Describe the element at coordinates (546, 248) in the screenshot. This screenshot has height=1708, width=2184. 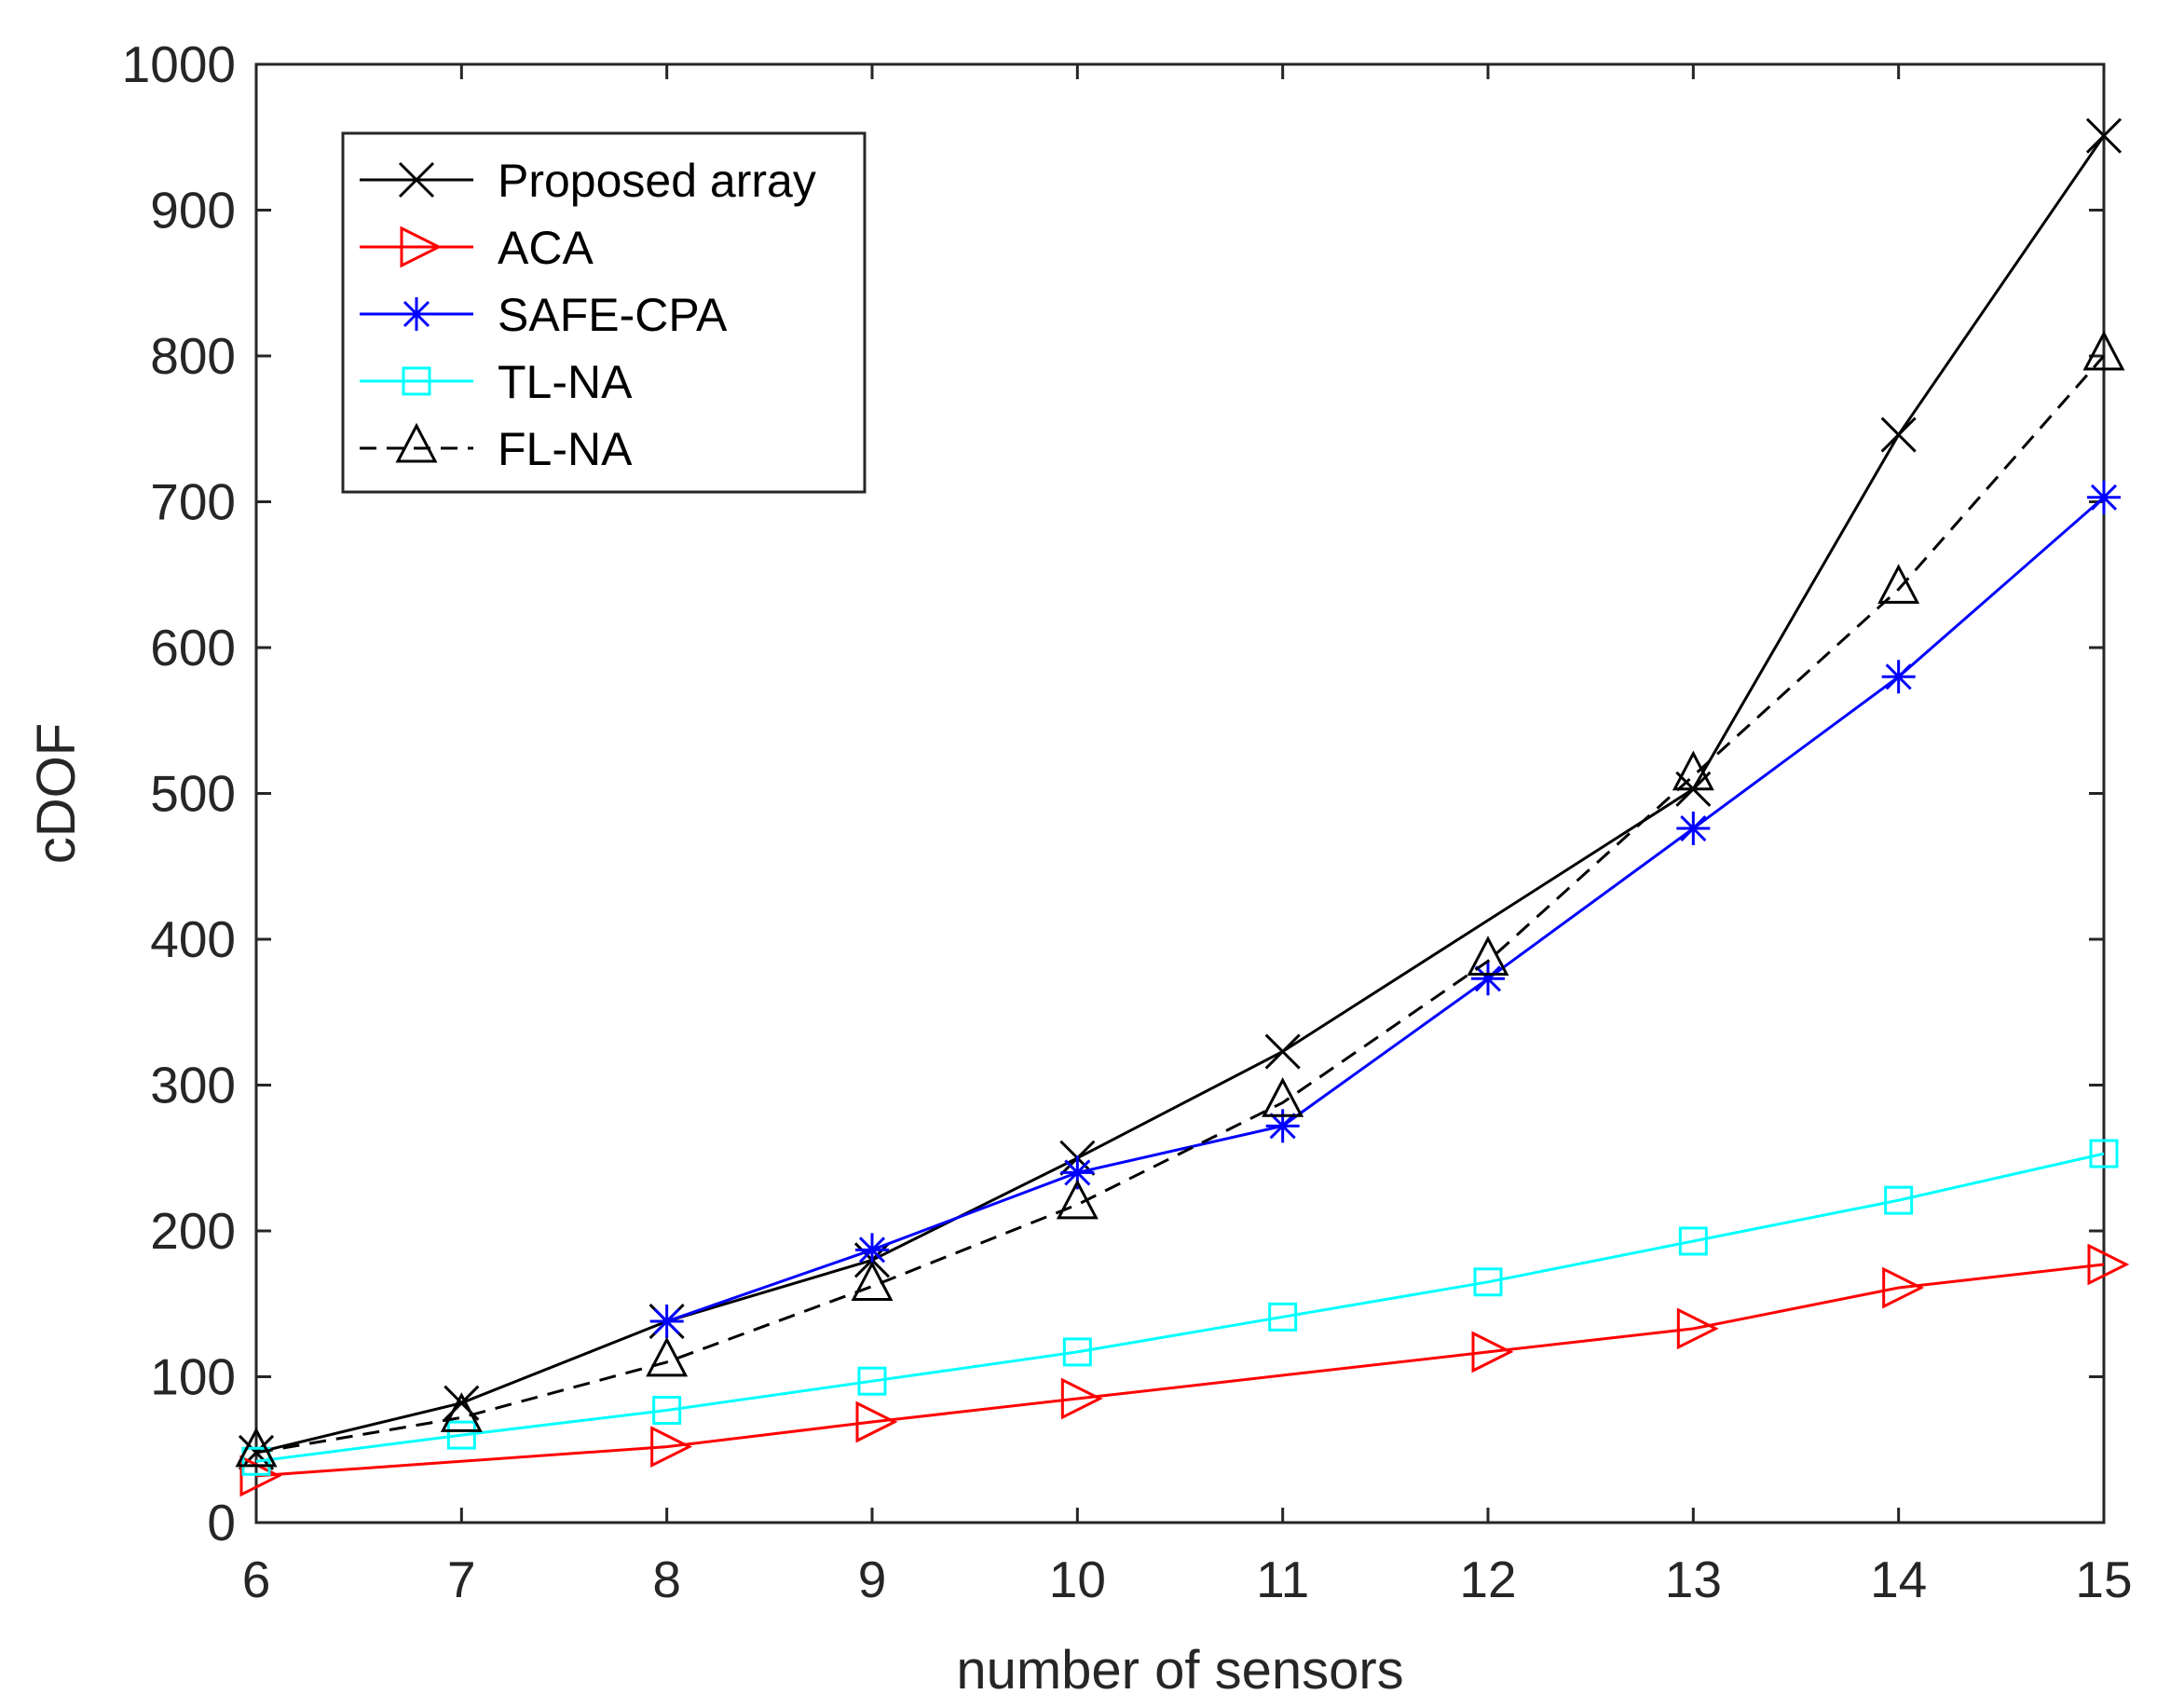
I see `legend-label: ACA` at that location.